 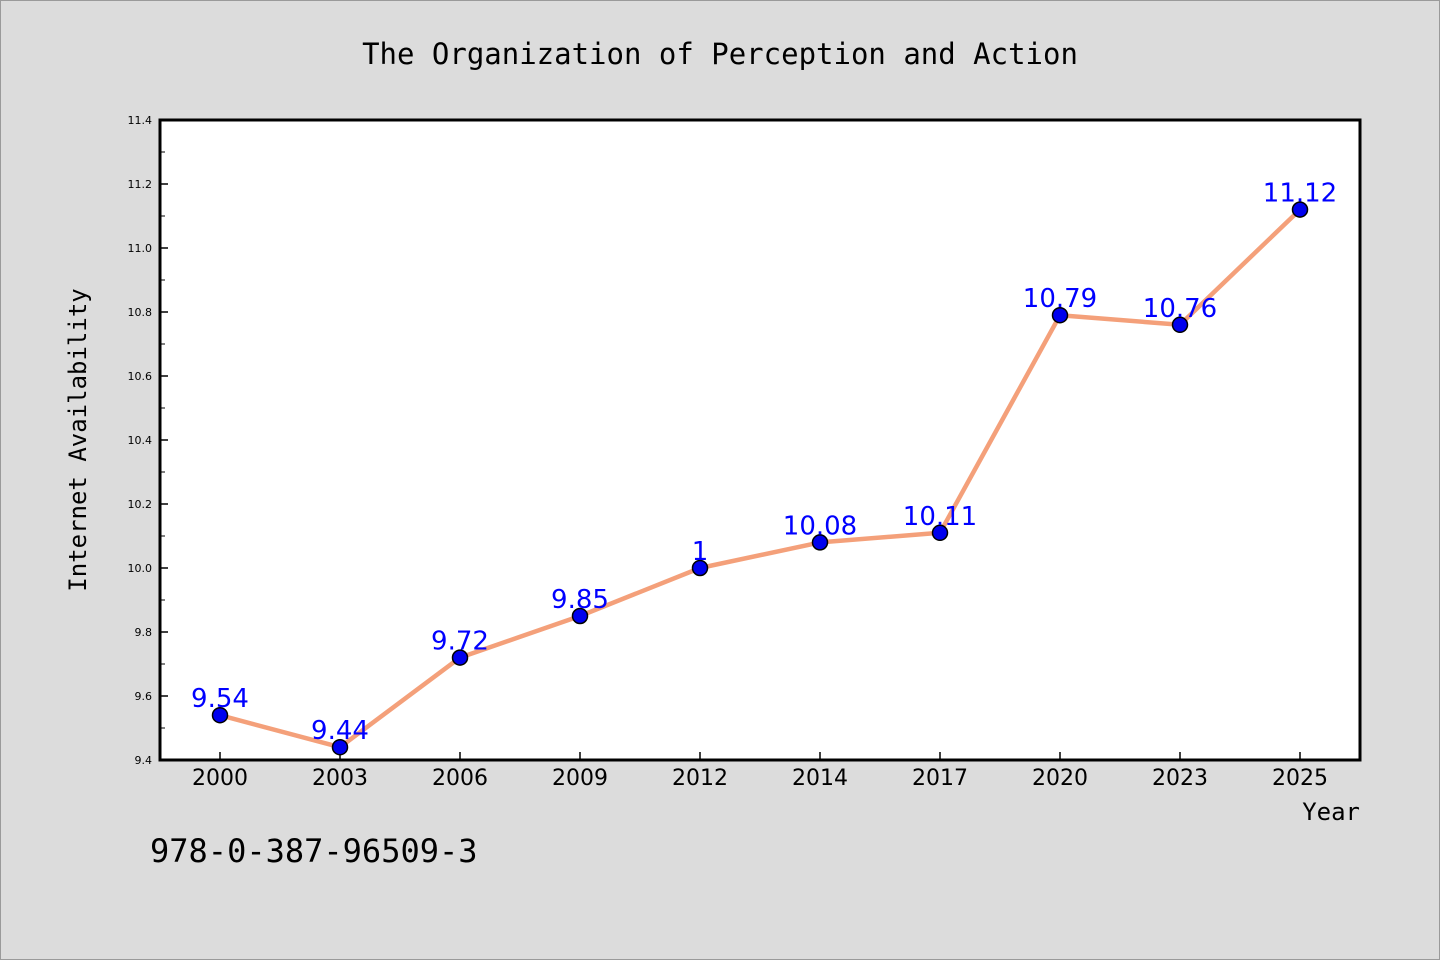 What do you see at coordinates (78, 439) in the screenshot?
I see `y-axis-label: Internet Availability` at bounding box center [78, 439].